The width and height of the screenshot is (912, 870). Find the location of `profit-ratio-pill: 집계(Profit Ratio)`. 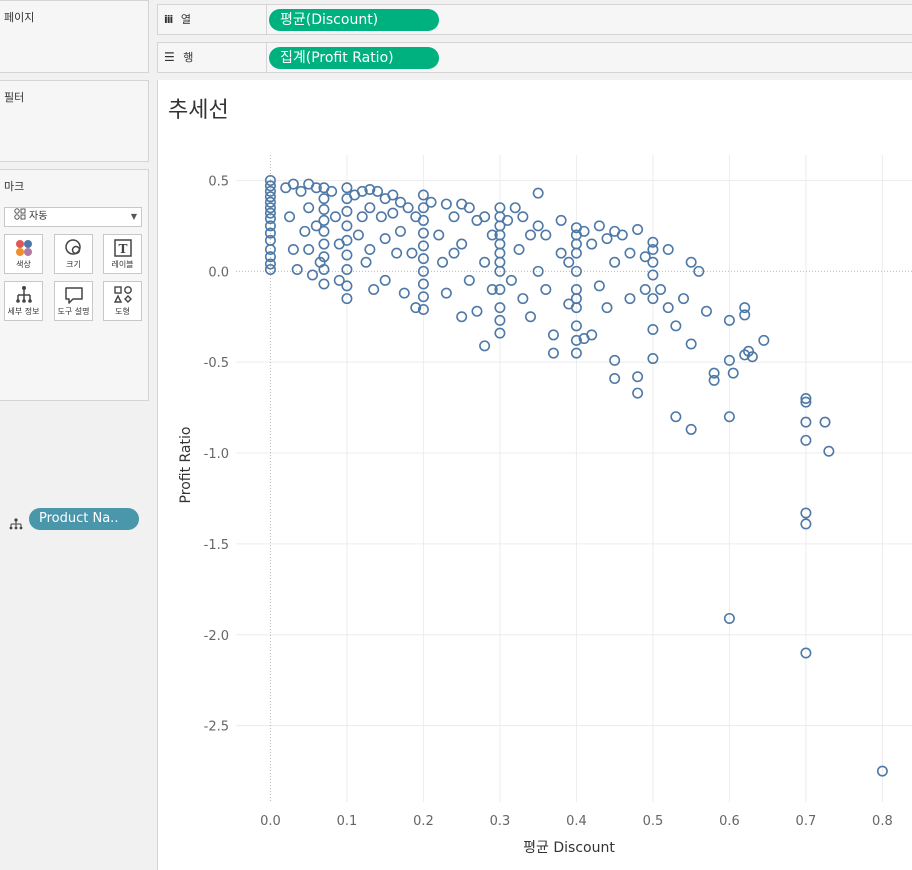

profit-ratio-pill: 집계(Profit Ratio) is located at coordinates (354, 58).